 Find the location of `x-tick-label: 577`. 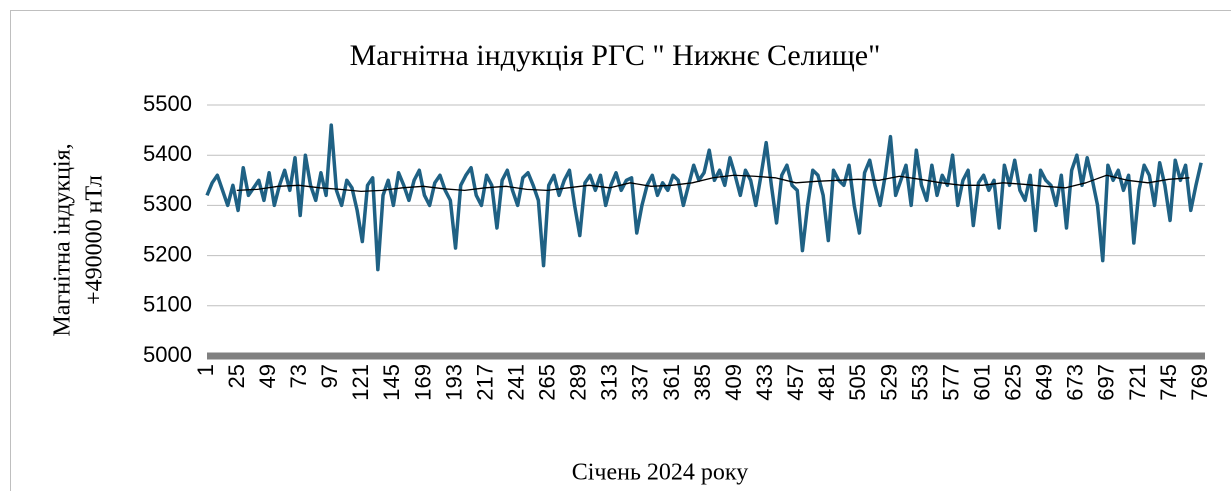

x-tick-label: 577 is located at coordinates (950, 382).